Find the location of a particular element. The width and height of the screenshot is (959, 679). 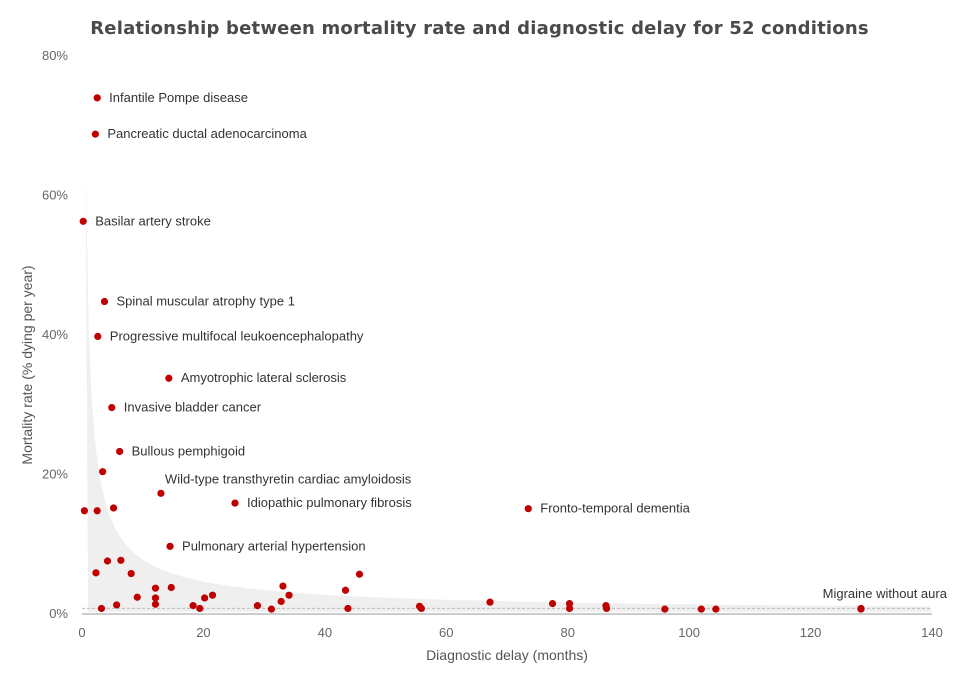

x-tick-label: 80 is located at coordinates (567, 632).